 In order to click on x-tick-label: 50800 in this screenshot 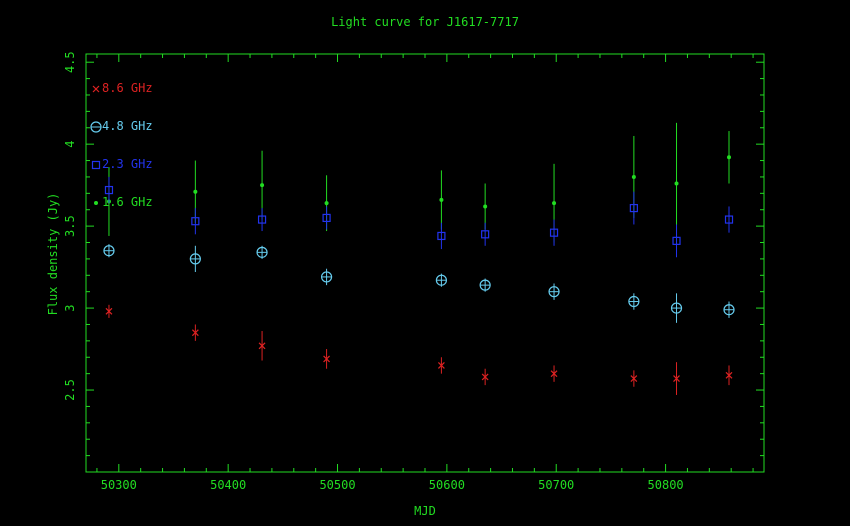, I will do `click(666, 485)`.